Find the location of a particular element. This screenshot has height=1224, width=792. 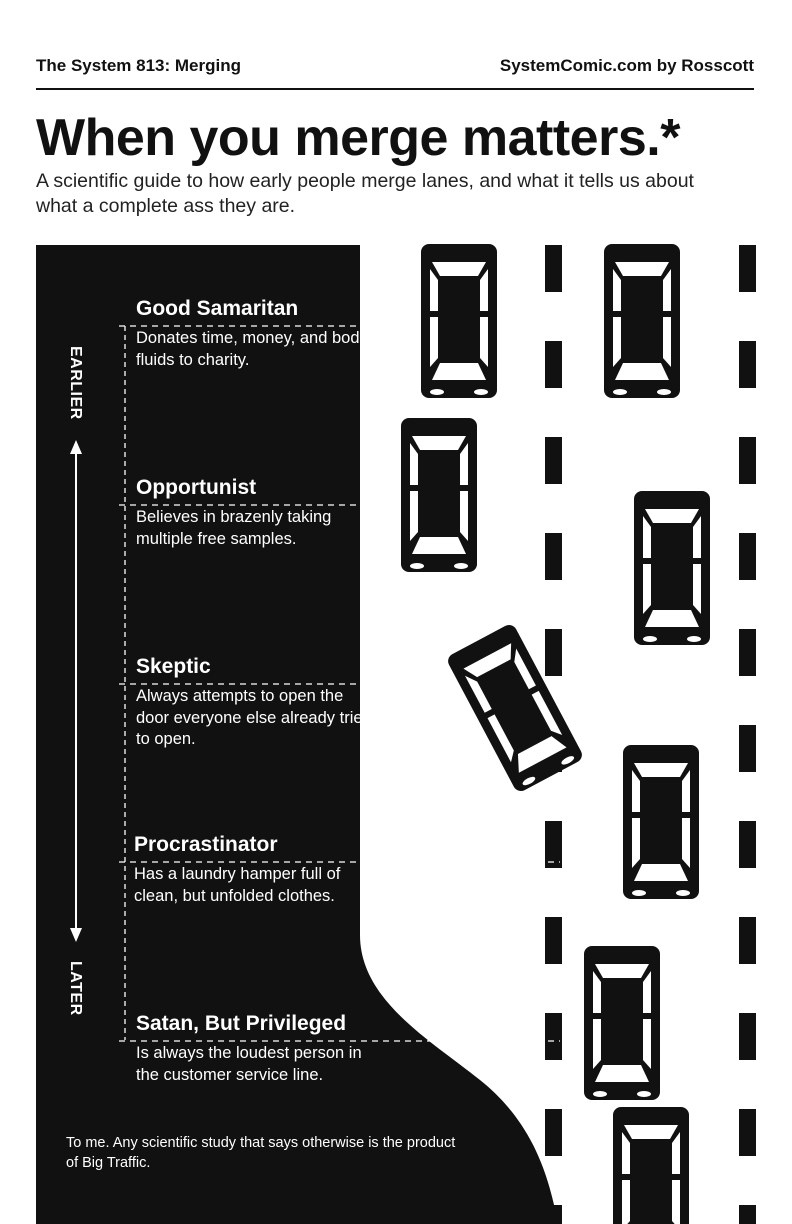

merger-type-name: Good Samaritan is located at coordinates (217, 308).